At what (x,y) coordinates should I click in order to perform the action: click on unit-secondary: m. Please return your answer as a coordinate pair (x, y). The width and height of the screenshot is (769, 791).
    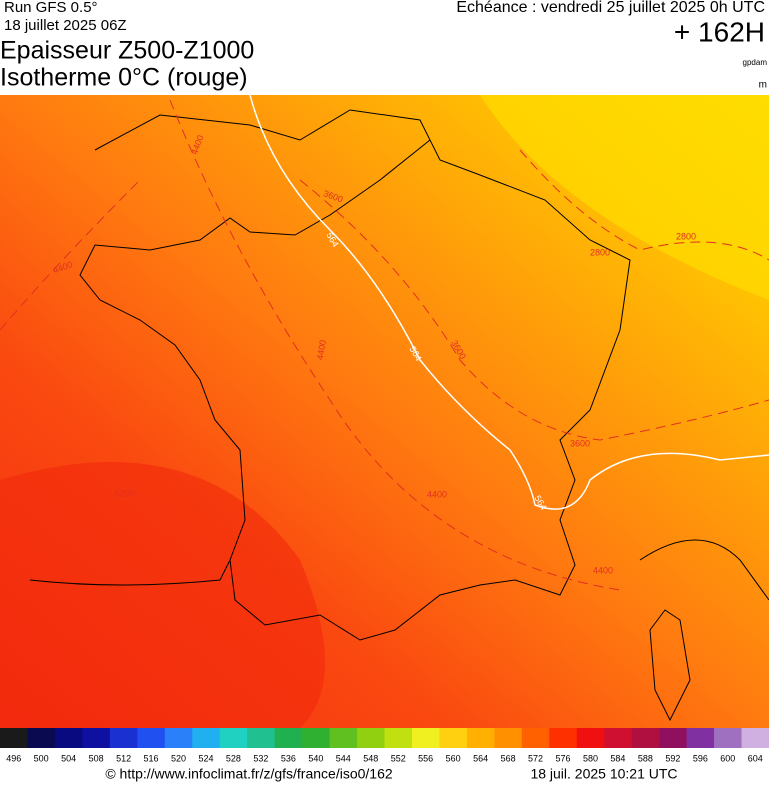
    Looking at the image, I should click on (763, 85).